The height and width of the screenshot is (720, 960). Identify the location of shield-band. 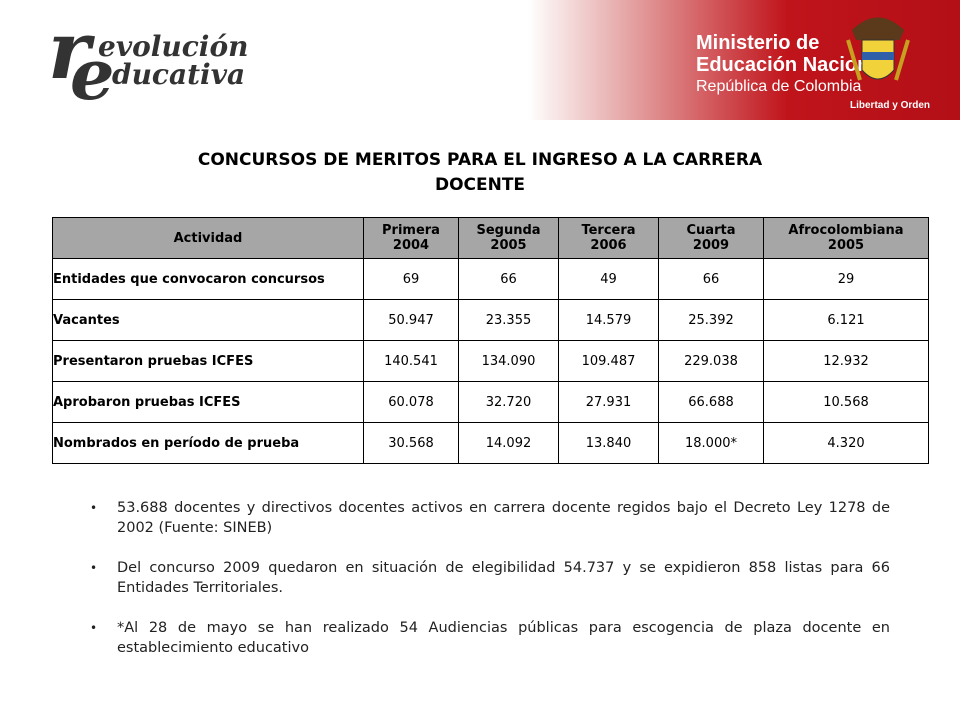
(878, 56).